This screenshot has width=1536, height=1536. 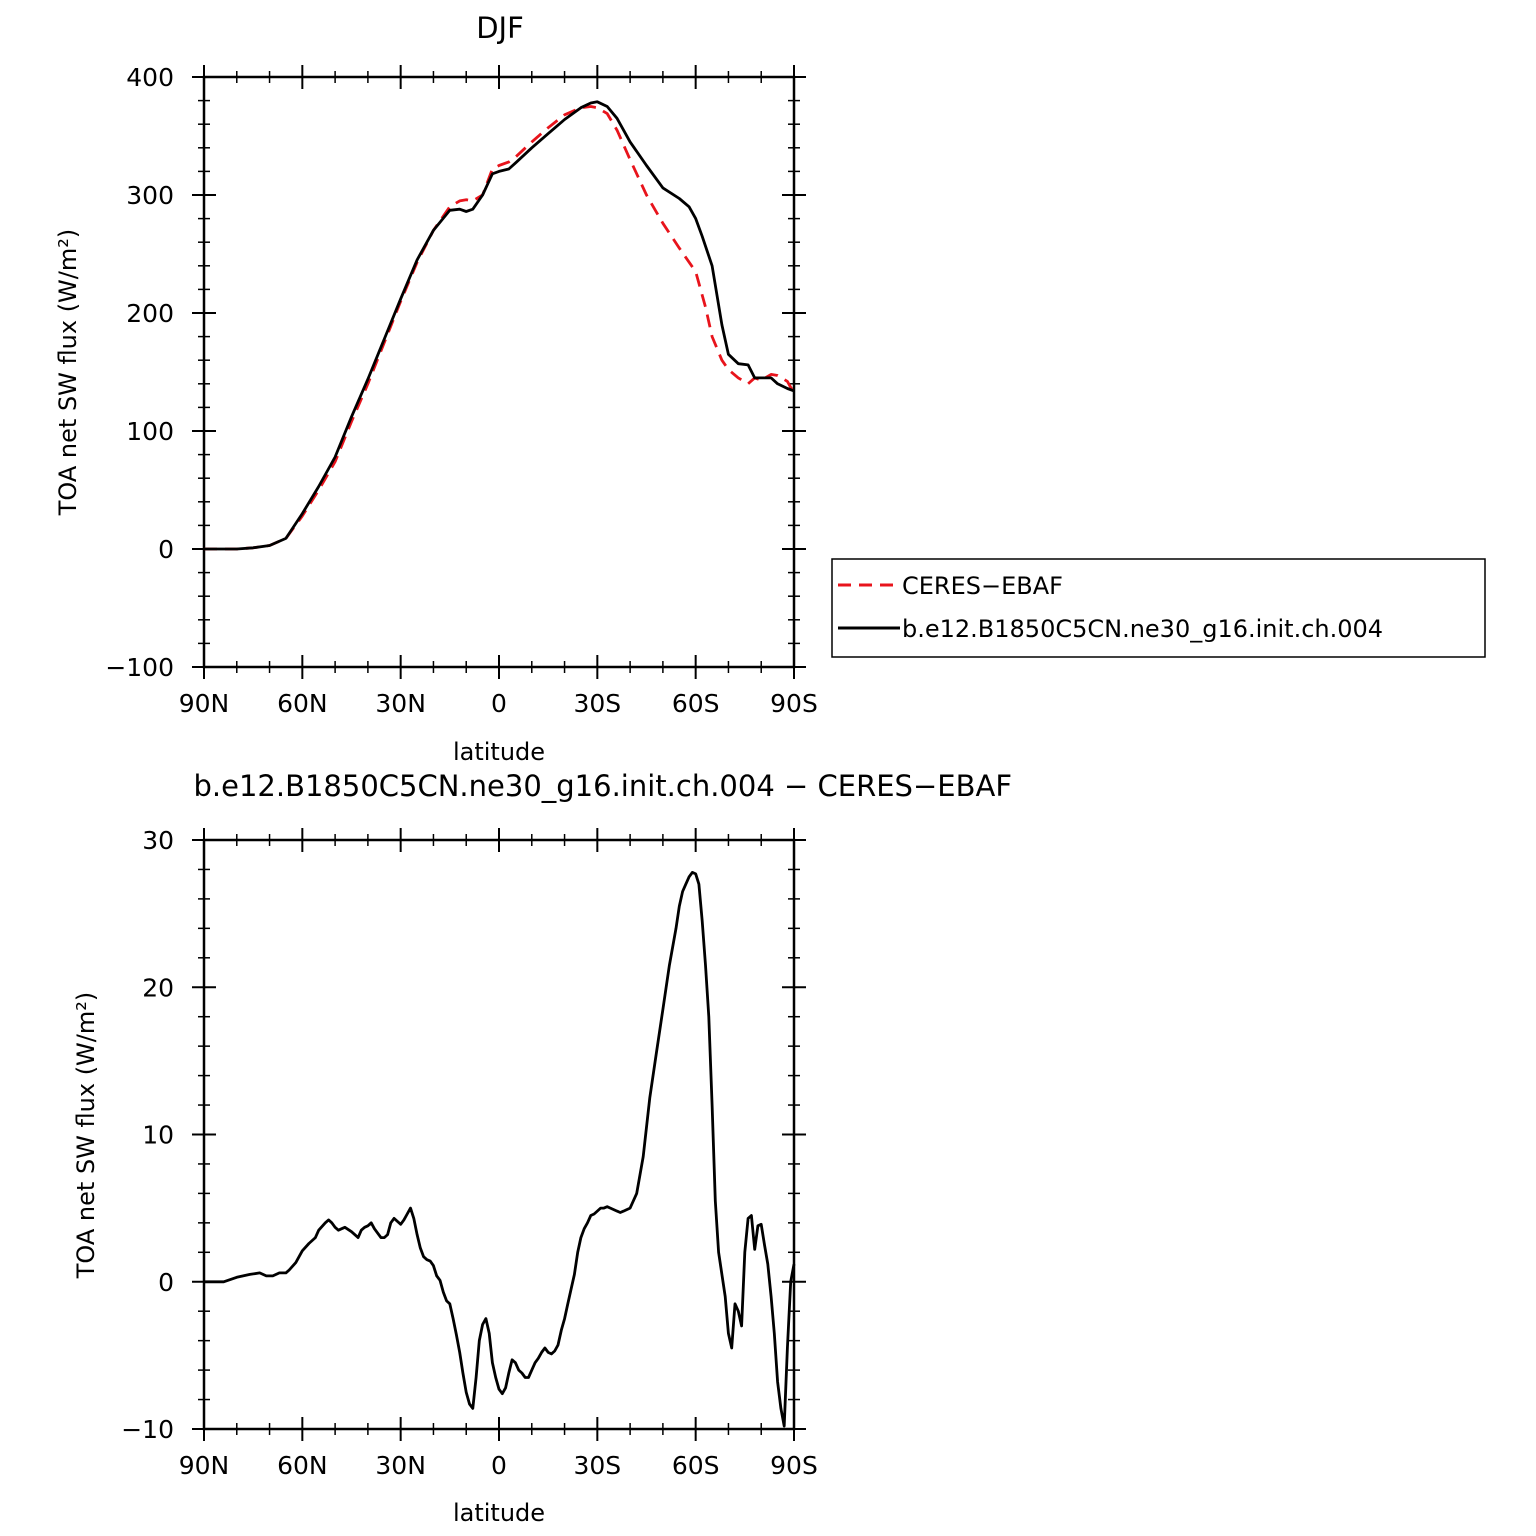 What do you see at coordinates (158, 840) in the screenshot?
I see `y-tick-label: 30` at bounding box center [158, 840].